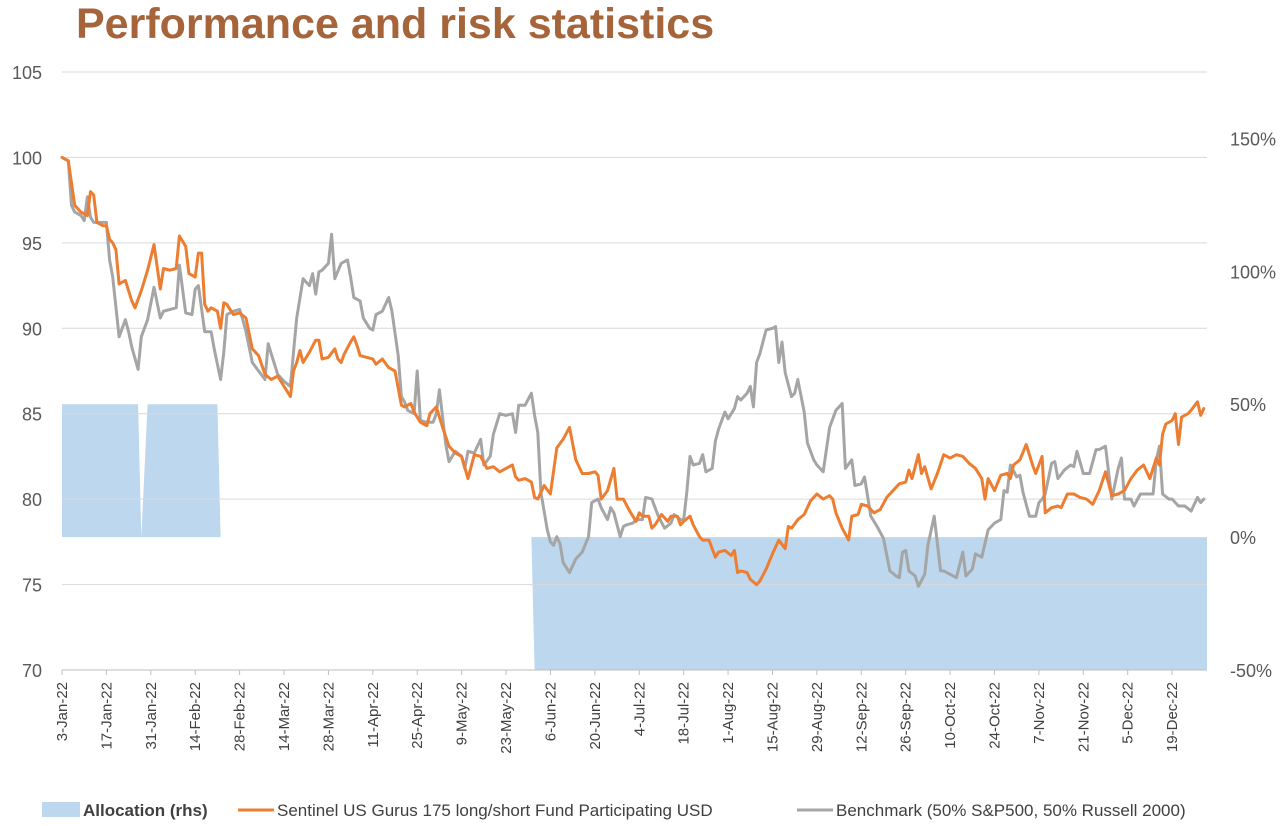 The width and height of the screenshot is (1288, 826). What do you see at coordinates (32, 329) in the screenshot?
I see `y-left-tick-label: 90` at bounding box center [32, 329].